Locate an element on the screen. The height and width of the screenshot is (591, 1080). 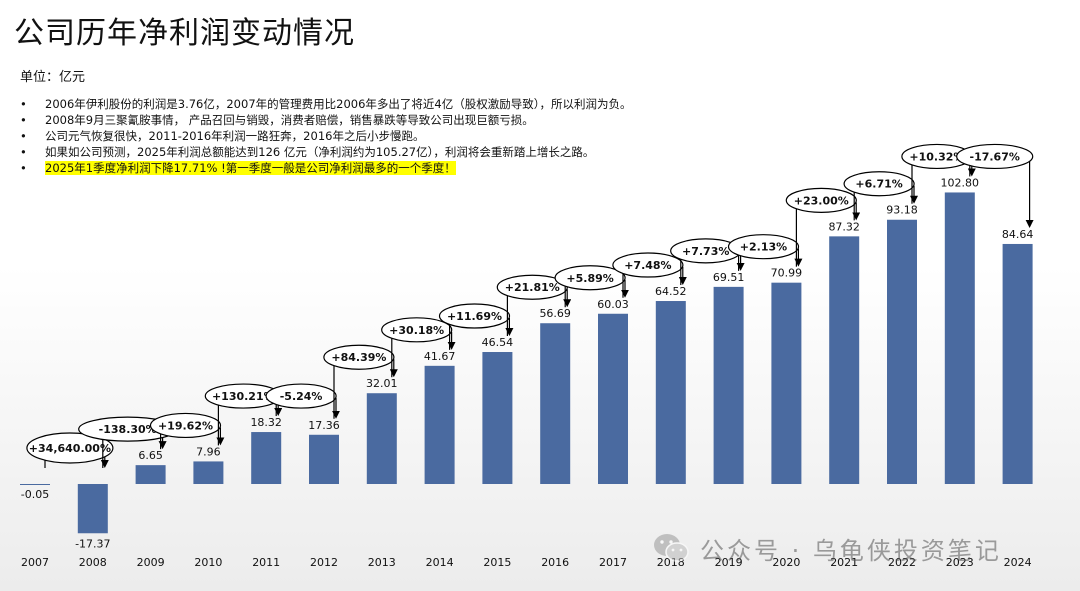
growth-label: +34,640.00% is located at coordinates (70, 448).